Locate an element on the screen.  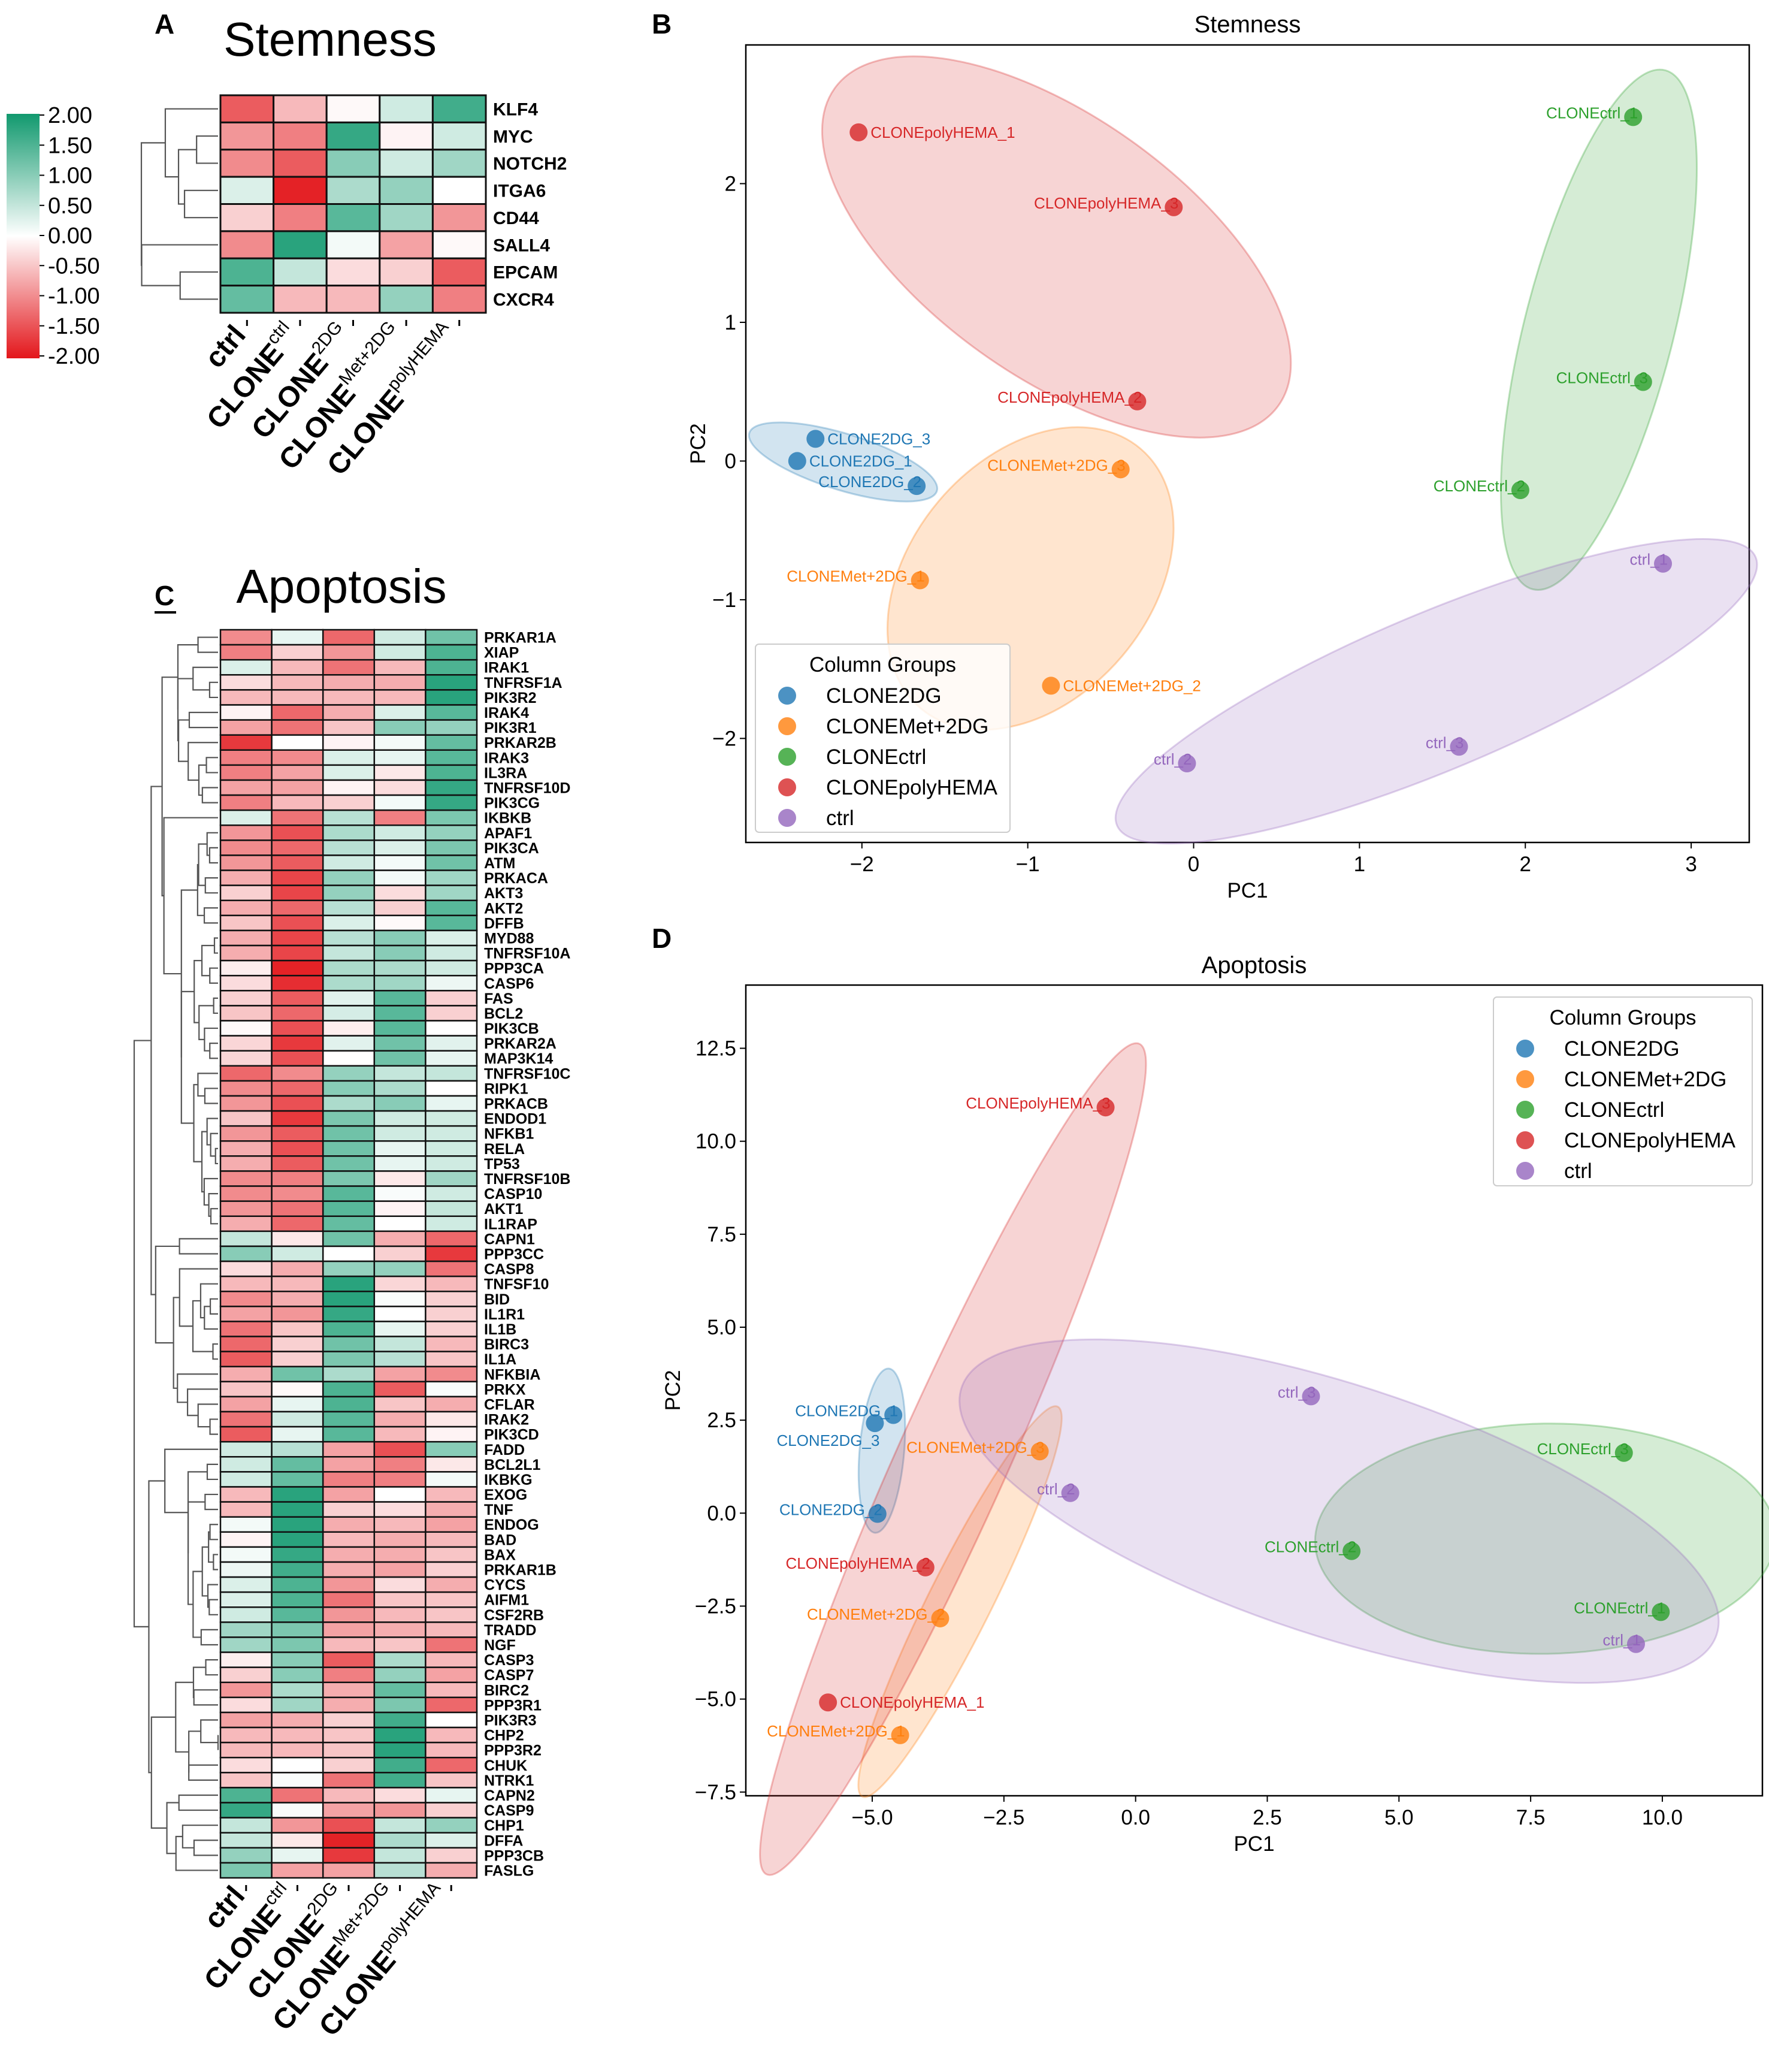
point-label: CLONEpolyHEMA_3 is located at coordinates (1106, 203).